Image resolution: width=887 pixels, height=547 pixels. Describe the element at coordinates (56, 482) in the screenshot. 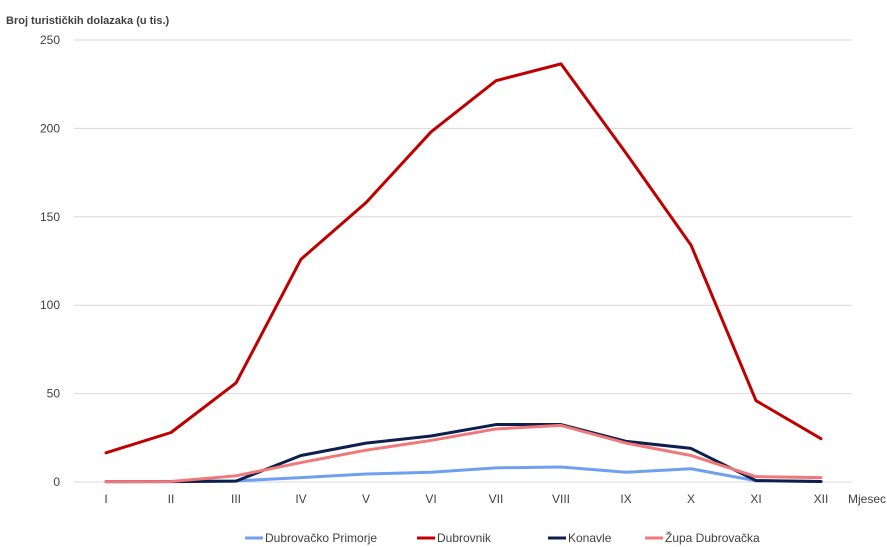

I see `y-tick-label: 0` at that location.